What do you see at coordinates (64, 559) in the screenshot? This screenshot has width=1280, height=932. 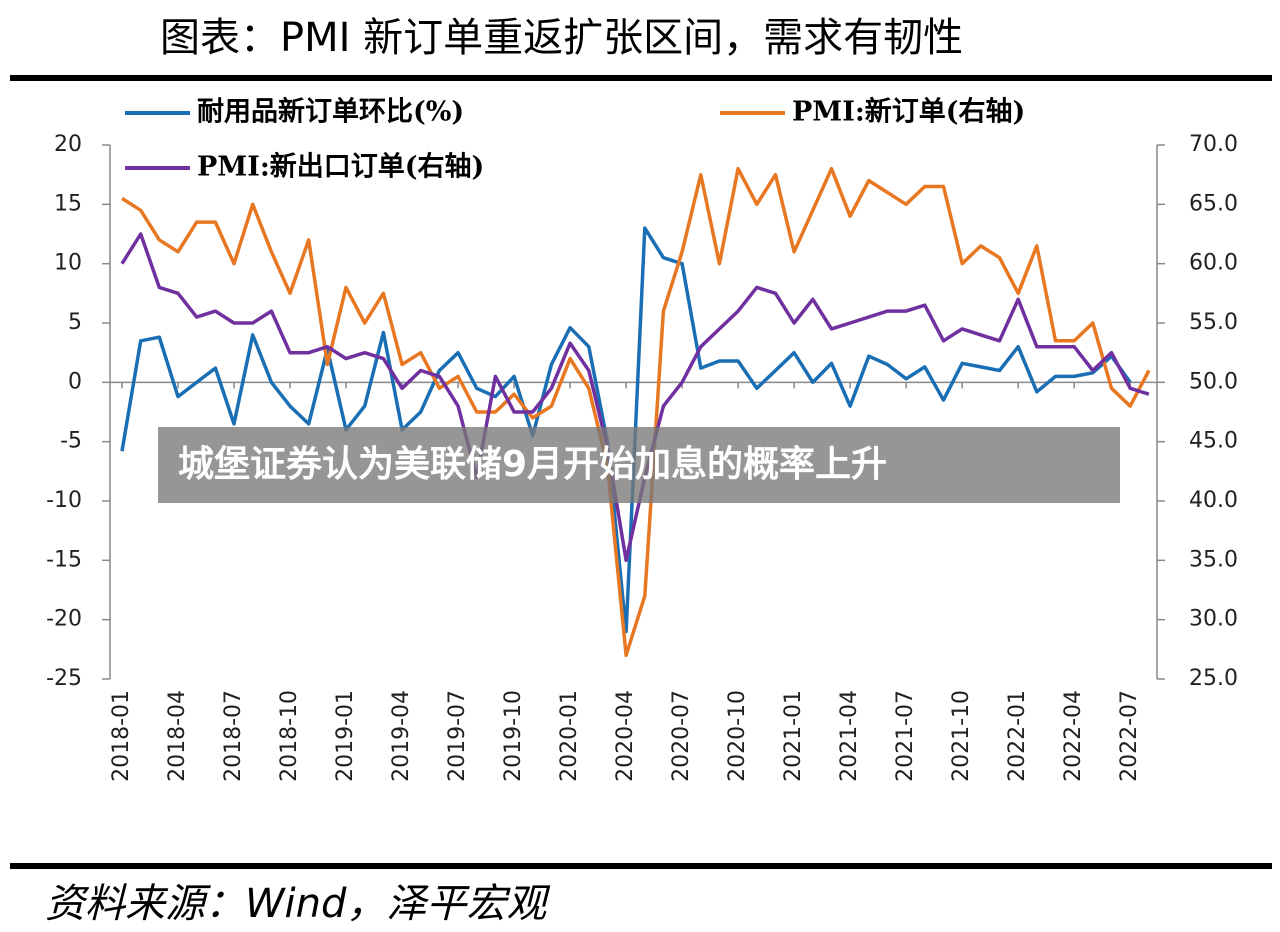 I see `y-tick-label: -15` at bounding box center [64, 559].